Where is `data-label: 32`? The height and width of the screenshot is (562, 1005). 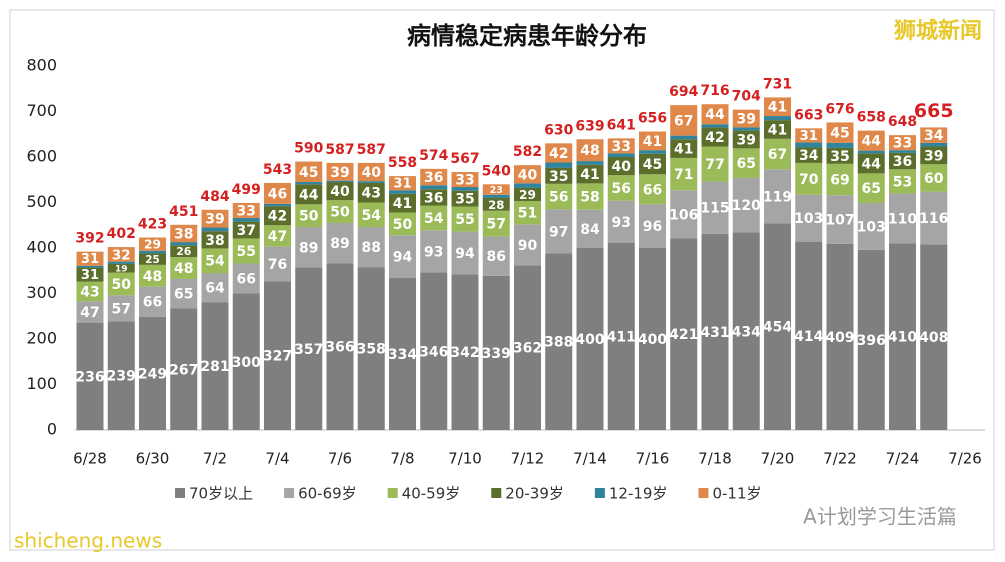
data-label: 32 is located at coordinates (121, 255).